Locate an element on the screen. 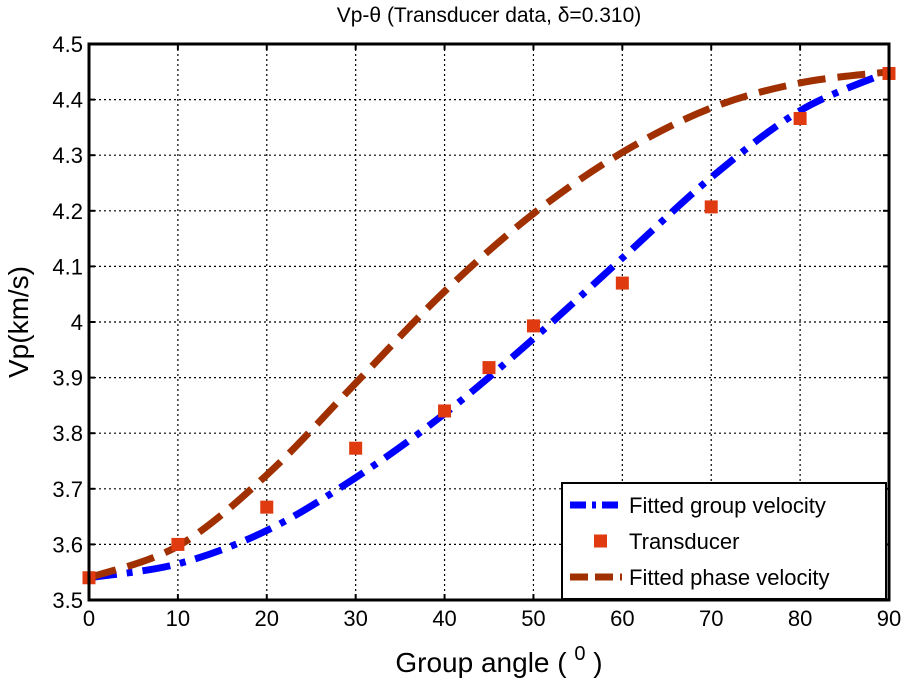  y-tick-label-10: 4.5 is located at coordinates (67, 44).